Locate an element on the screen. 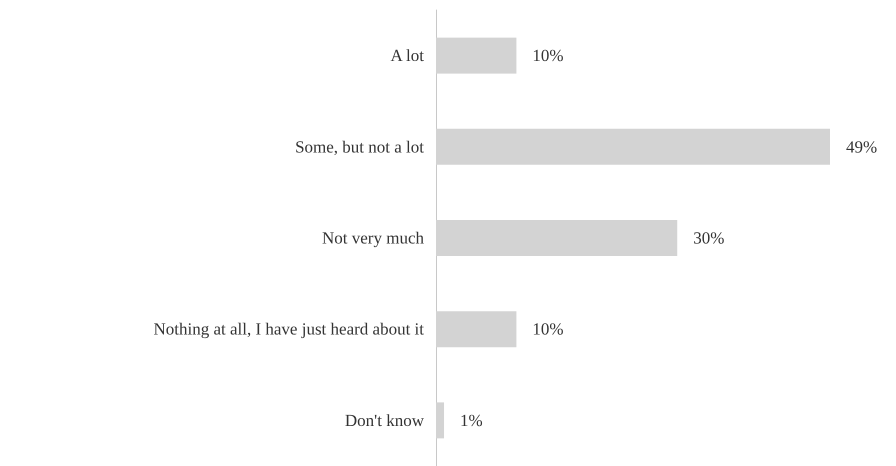  y-tick-label: Don't know is located at coordinates (384, 420).